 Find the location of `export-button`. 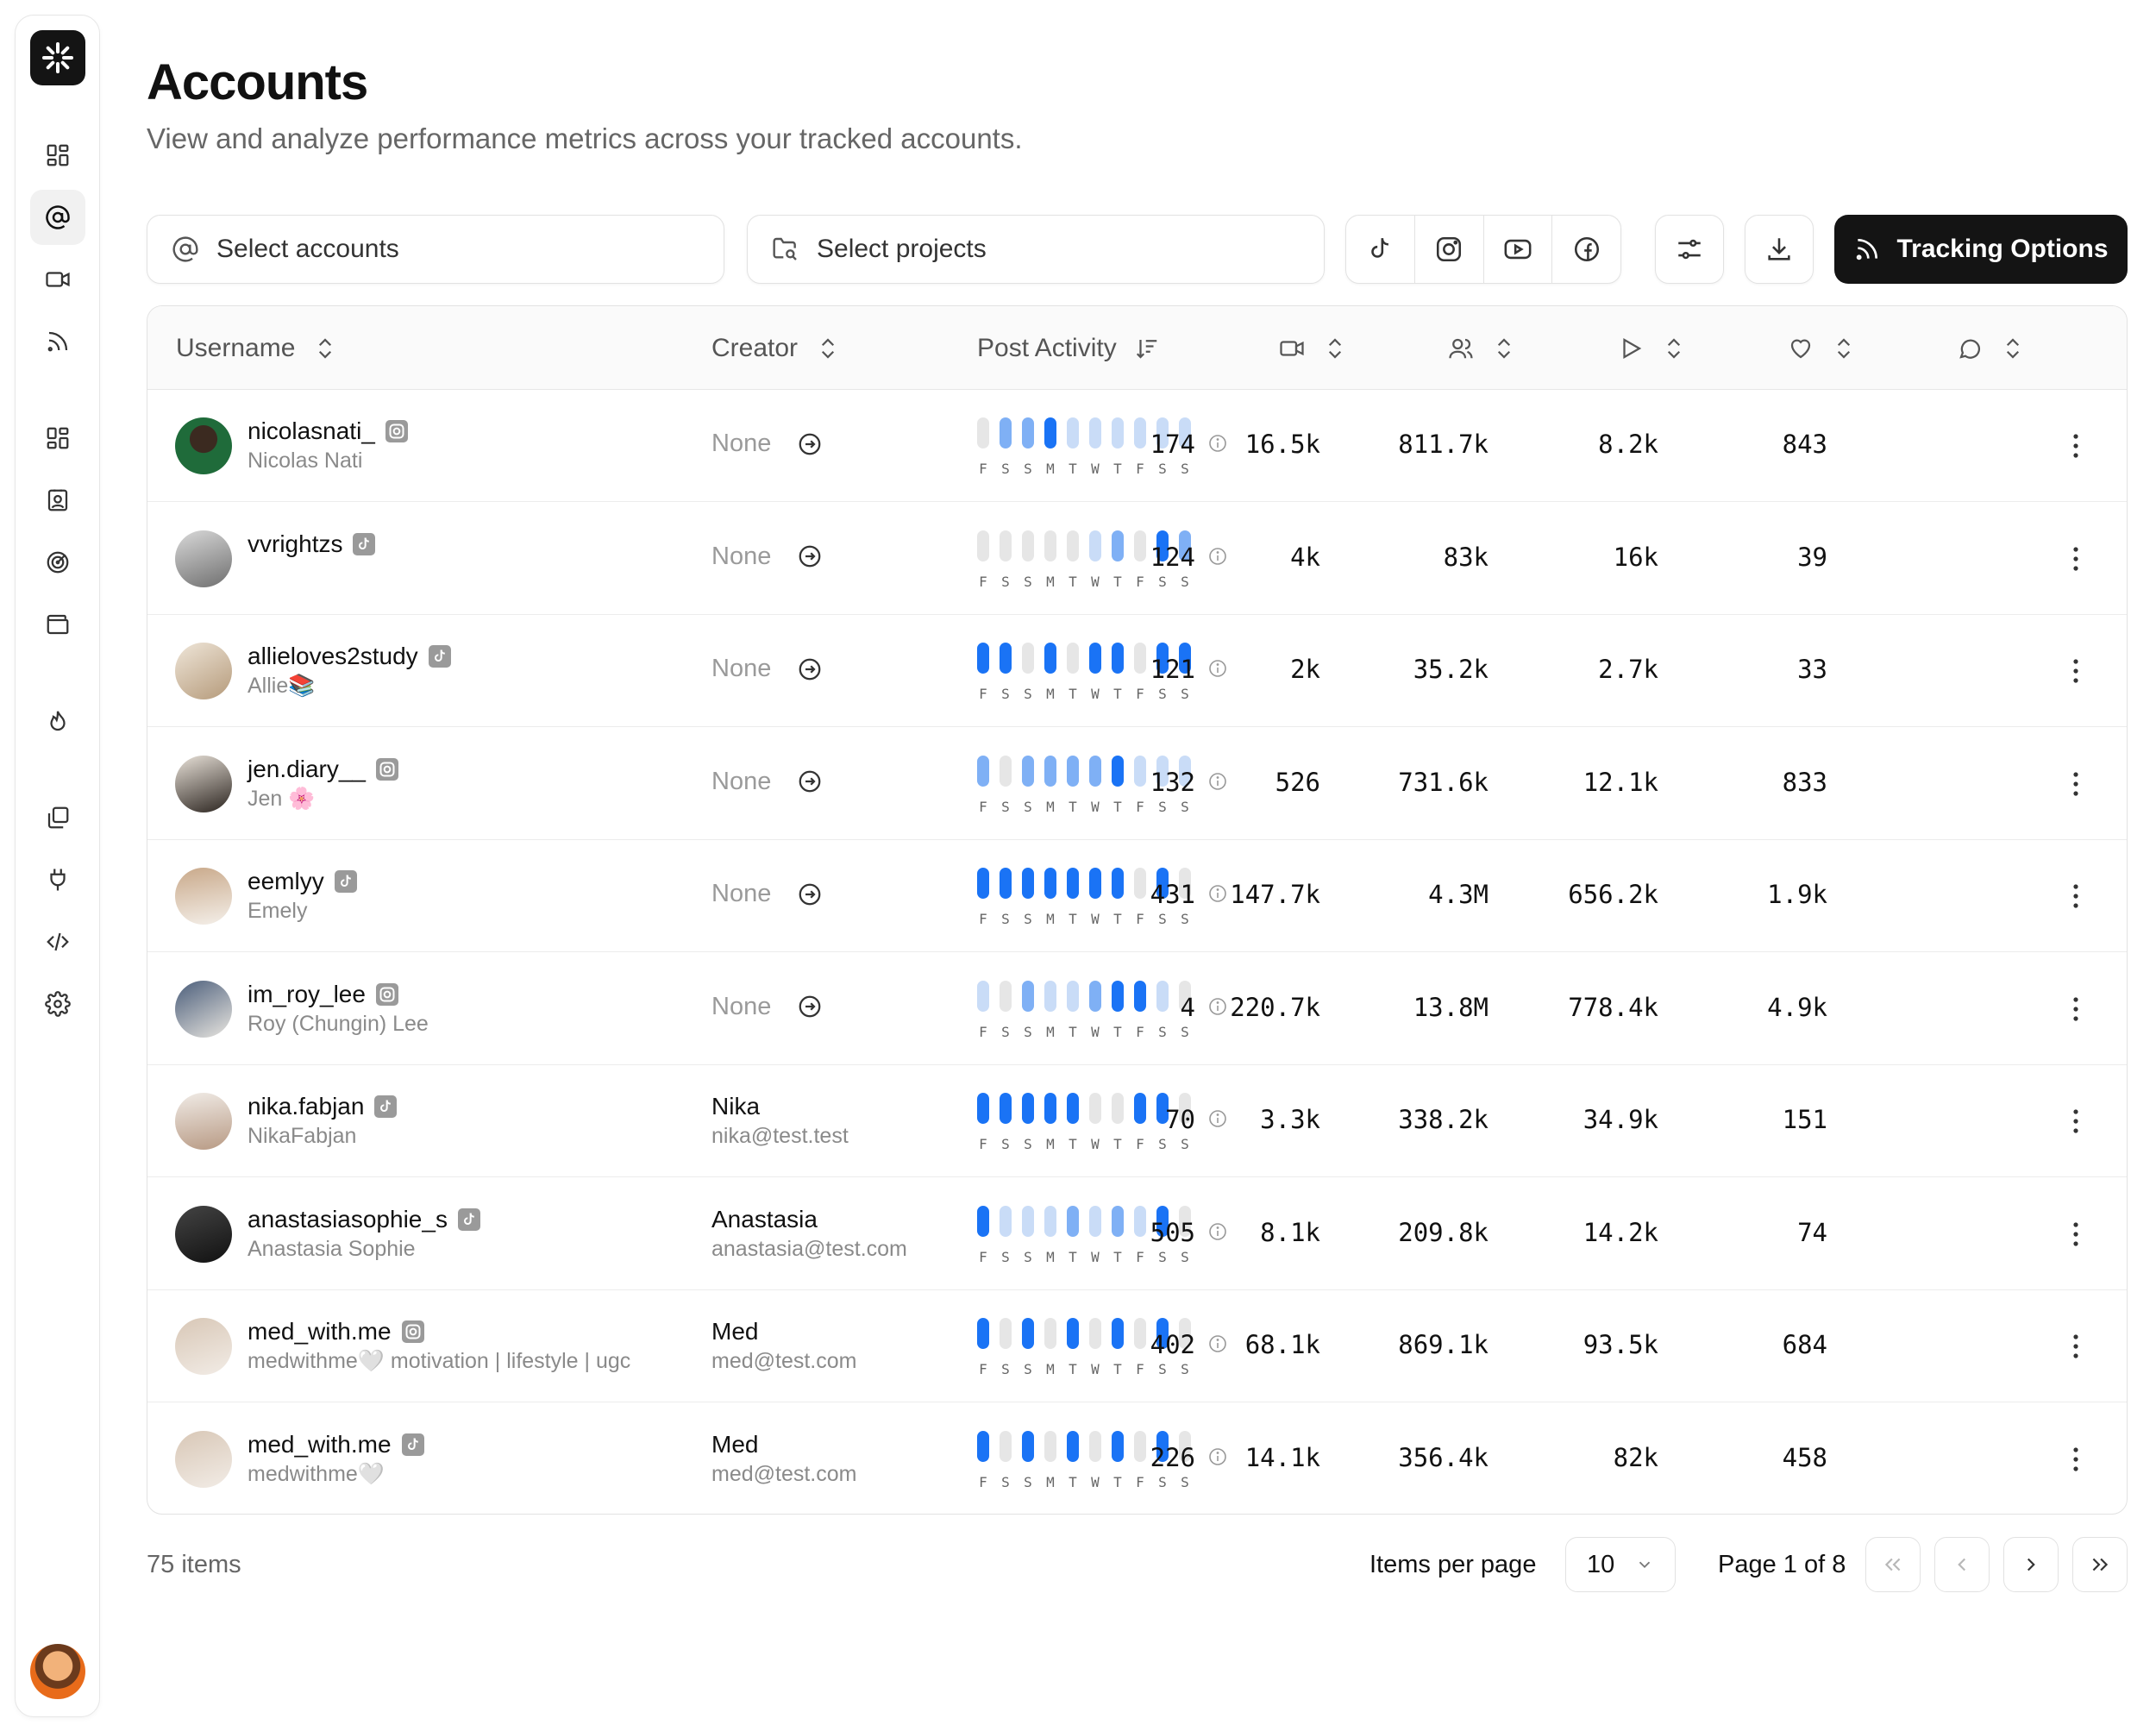

export-button is located at coordinates (1779, 249).